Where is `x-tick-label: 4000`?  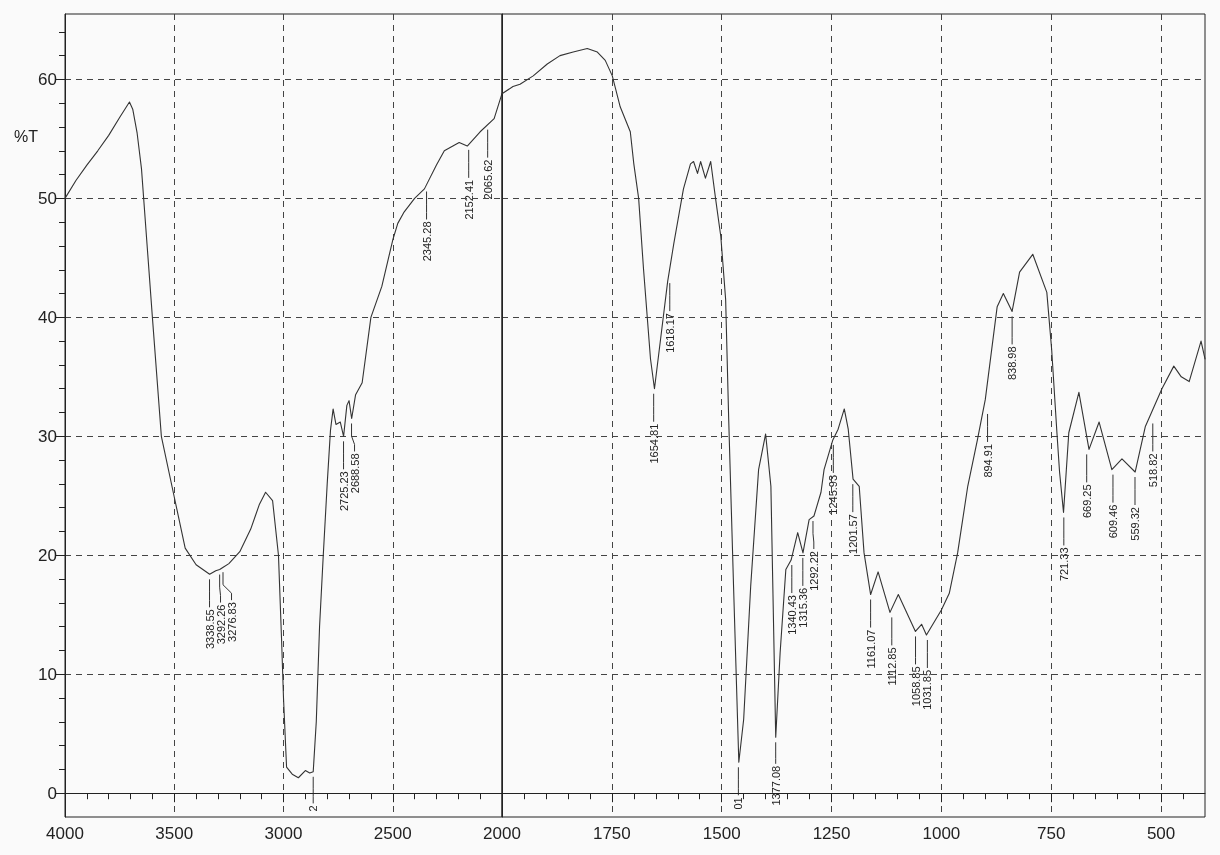 x-tick-label: 4000 is located at coordinates (65, 833).